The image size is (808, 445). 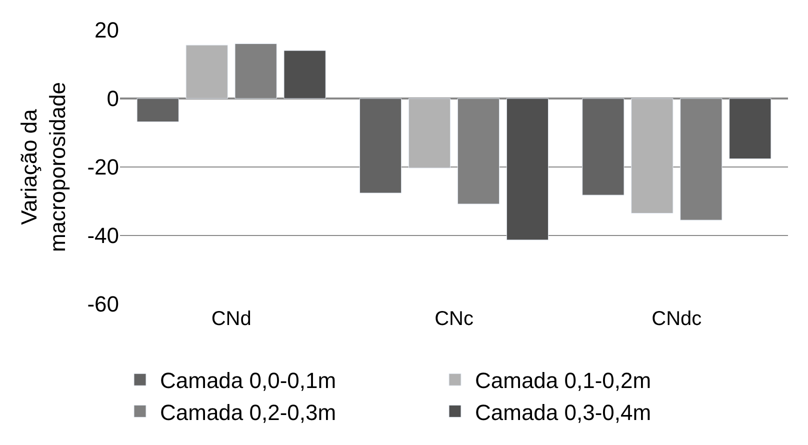 I want to click on legend-label: Camada 0,2-0,3m, so click(x=248, y=412).